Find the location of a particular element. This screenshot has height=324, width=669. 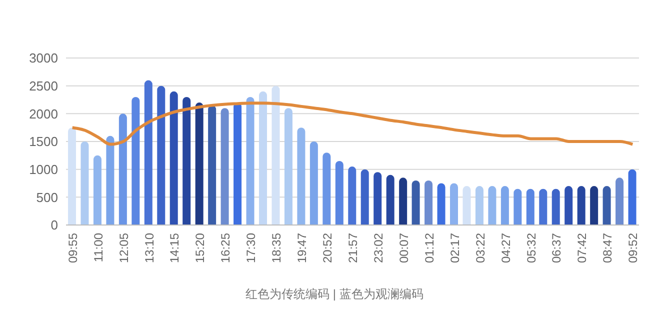

x-tick-label: 11:00 is located at coordinates (98, 247).